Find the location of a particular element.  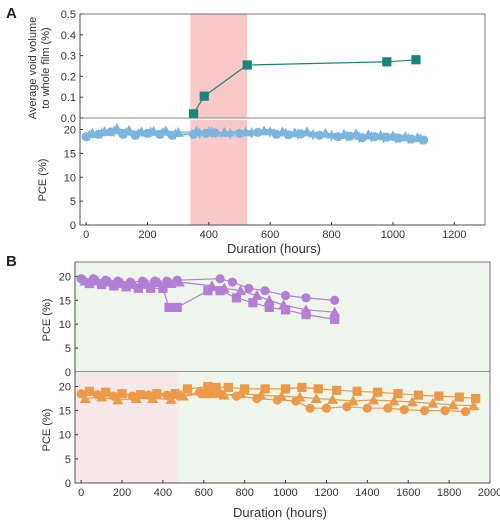

panel-letter-b: B is located at coordinates (11, 261).